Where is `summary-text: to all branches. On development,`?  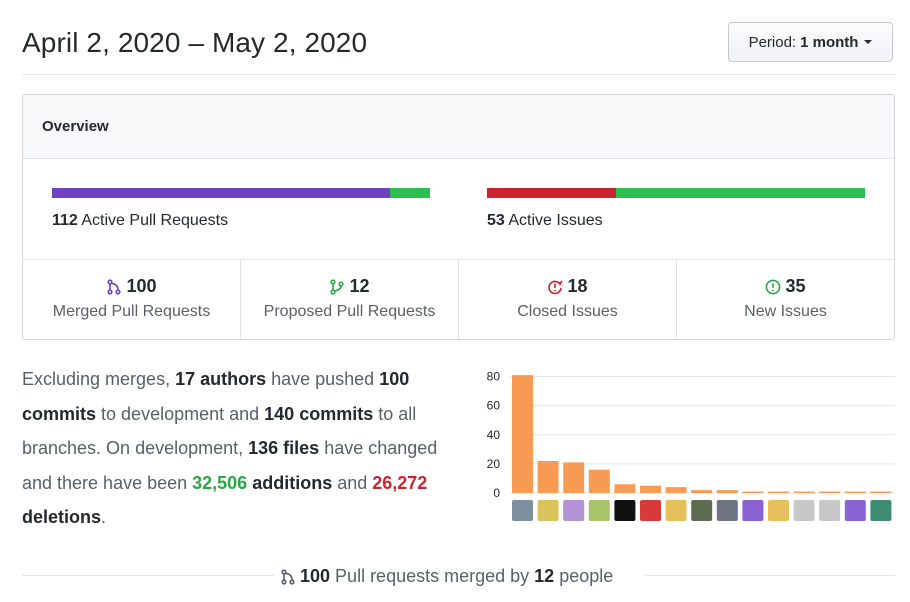
summary-text: to all branches. On development, is located at coordinates (219, 431).